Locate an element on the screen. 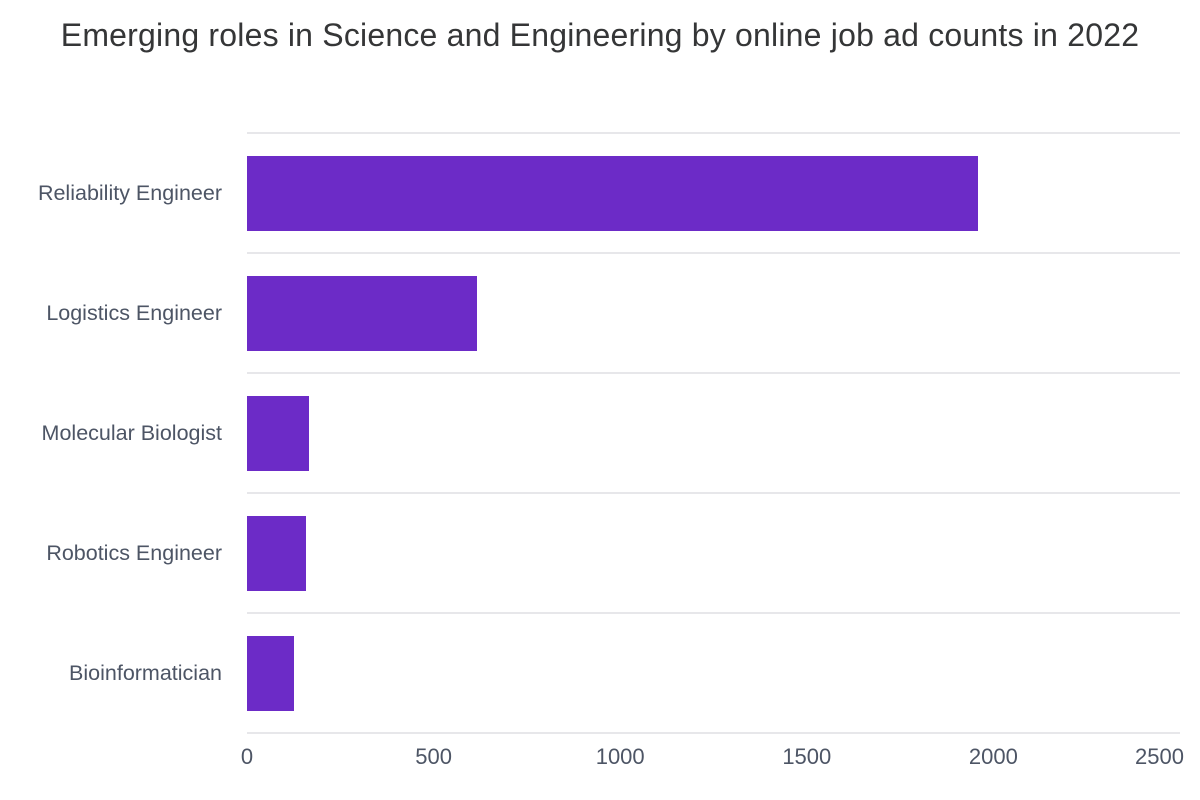 The image size is (1200, 800). x-axis-tick-label: 500 is located at coordinates (433, 756).